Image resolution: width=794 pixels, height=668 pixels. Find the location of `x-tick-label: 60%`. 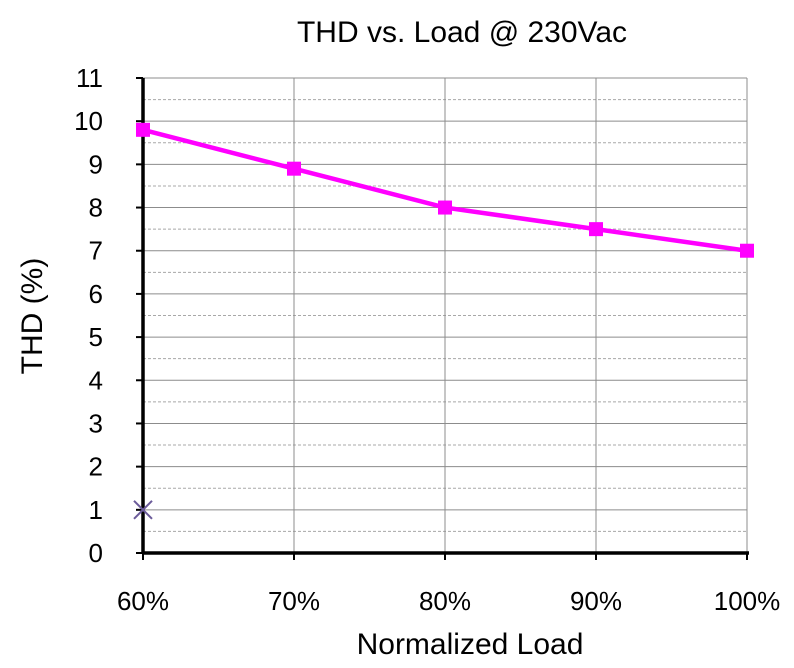

x-tick-label: 60% is located at coordinates (143, 601).